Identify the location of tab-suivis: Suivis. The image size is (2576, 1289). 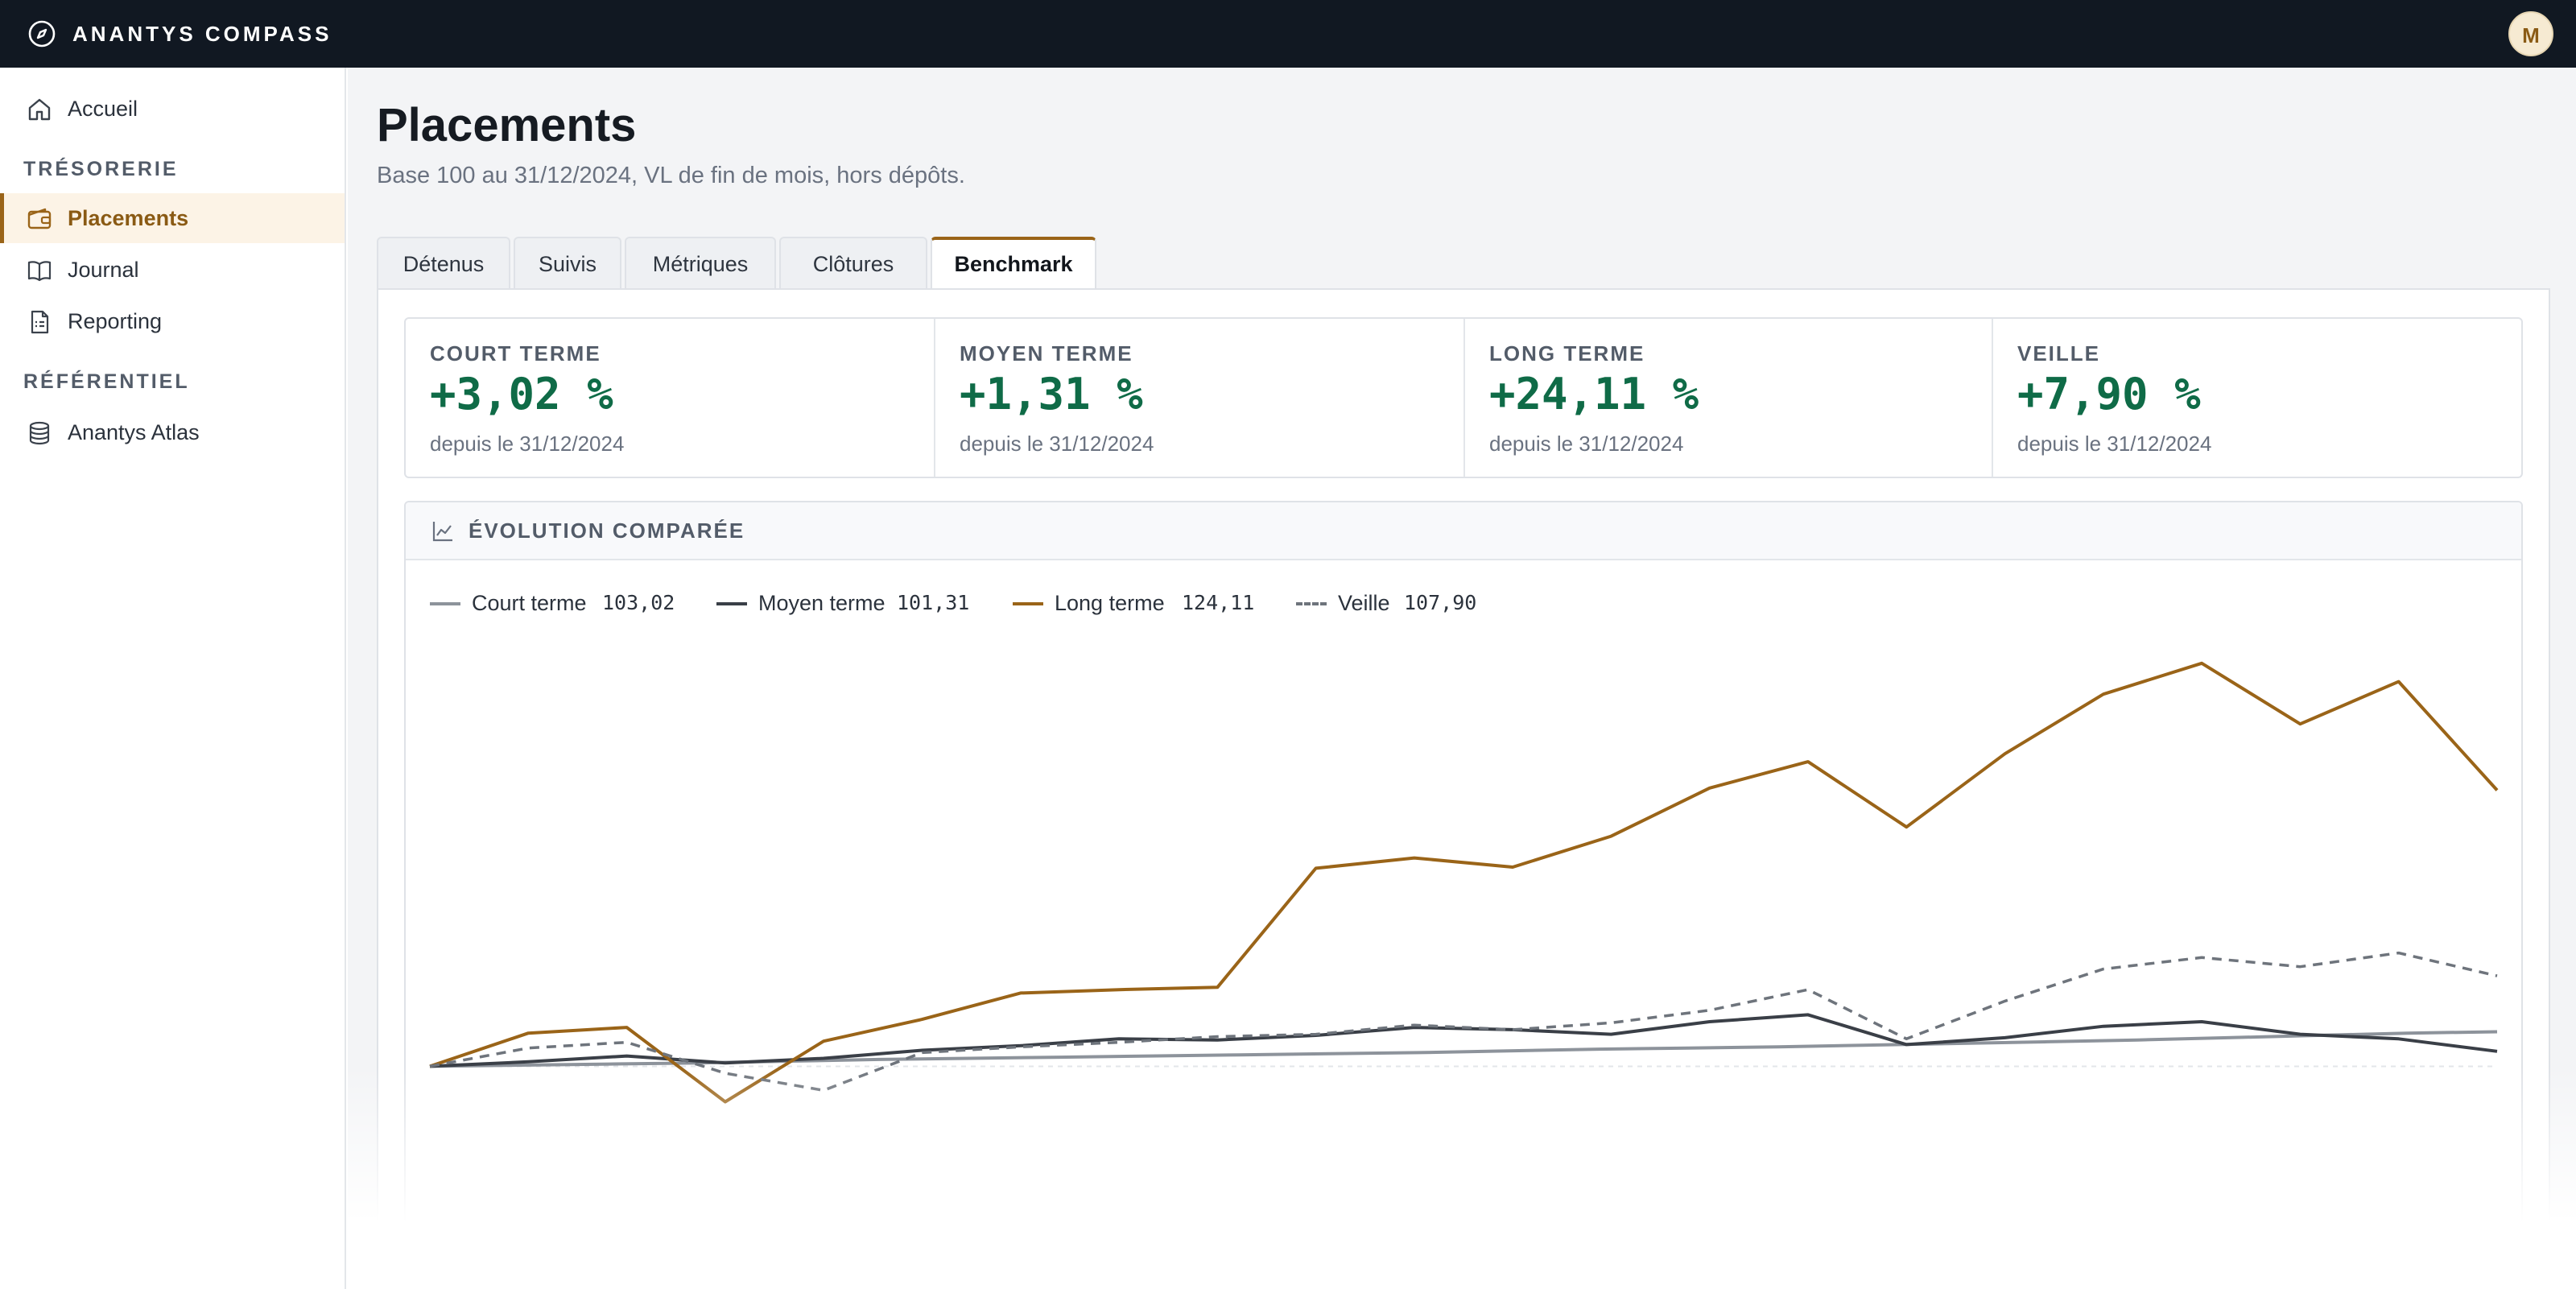
(567, 263).